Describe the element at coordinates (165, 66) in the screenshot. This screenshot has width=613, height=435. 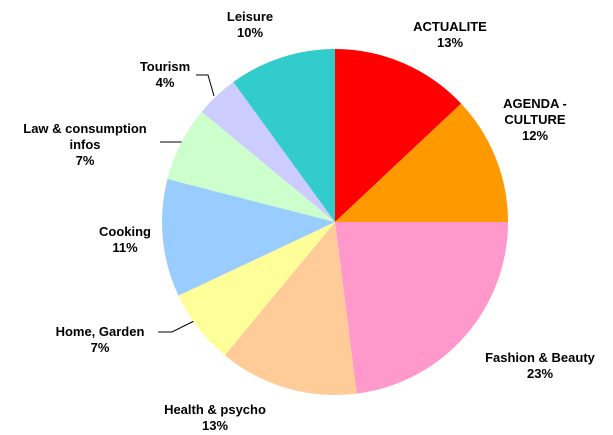
I see `category-name: Tourism` at that location.